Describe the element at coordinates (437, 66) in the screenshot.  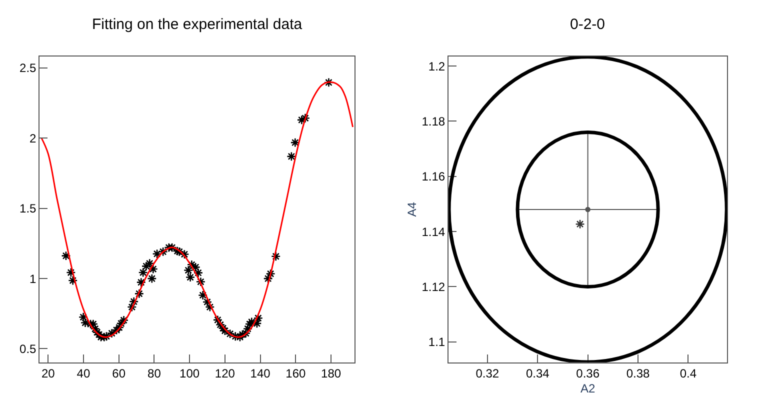
I see `y-tick-label: 1.2` at that location.